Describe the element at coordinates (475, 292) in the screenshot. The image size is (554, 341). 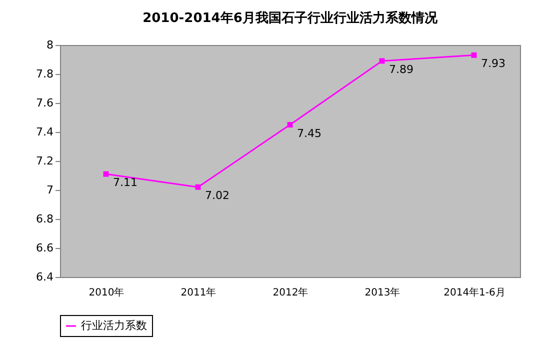
I see `x-tick-label: 2014年1-6月` at that location.